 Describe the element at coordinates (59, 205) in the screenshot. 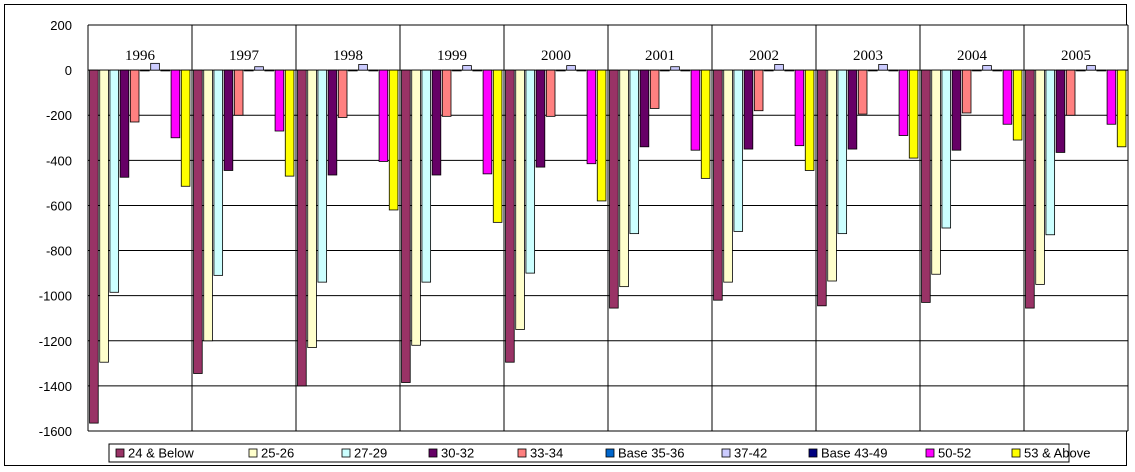

I see `y-tick-label: -600` at that location.